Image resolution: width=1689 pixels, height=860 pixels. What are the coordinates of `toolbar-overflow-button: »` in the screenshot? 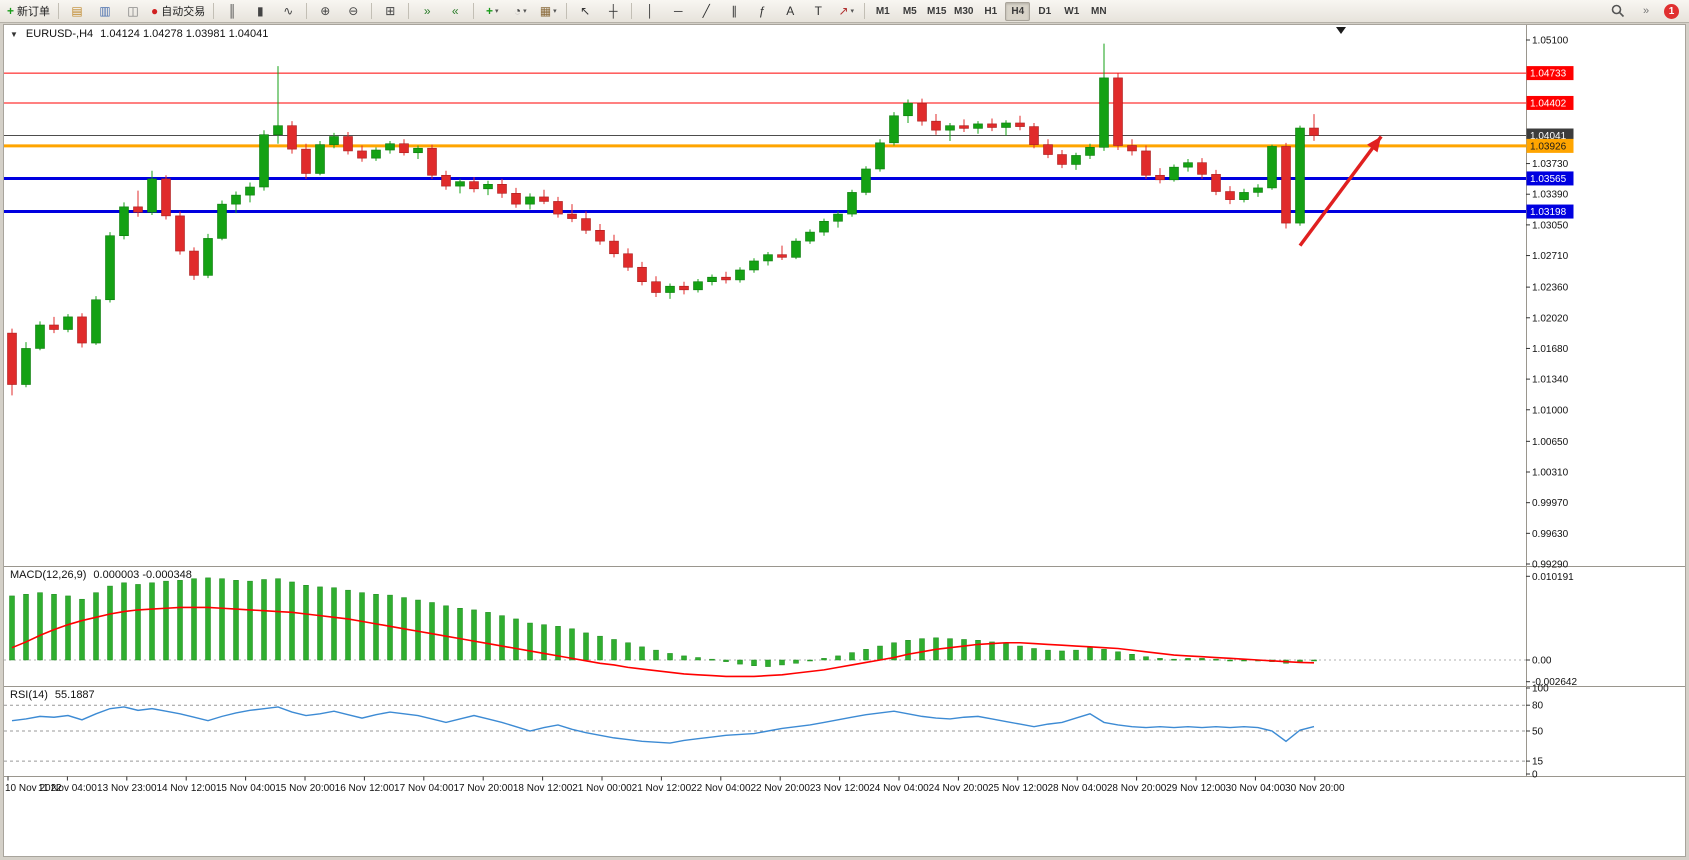 It's located at (1646, 11).